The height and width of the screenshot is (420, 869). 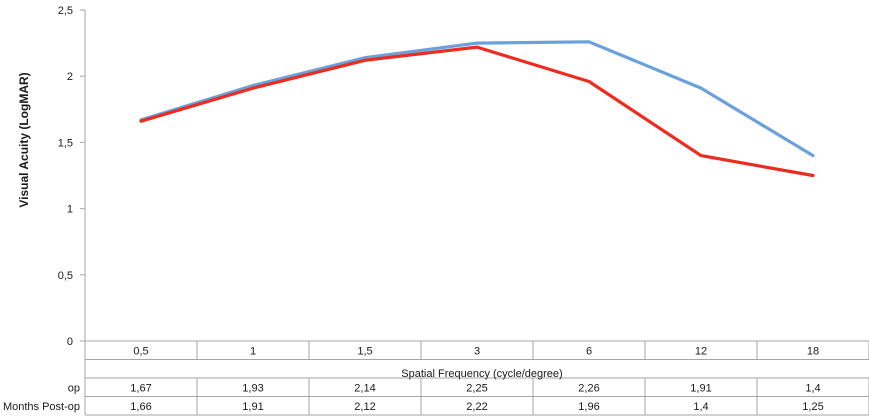 What do you see at coordinates (701, 352) in the screenshot?
I see `x-tick-label: 12` at bounding box center [701, 352].